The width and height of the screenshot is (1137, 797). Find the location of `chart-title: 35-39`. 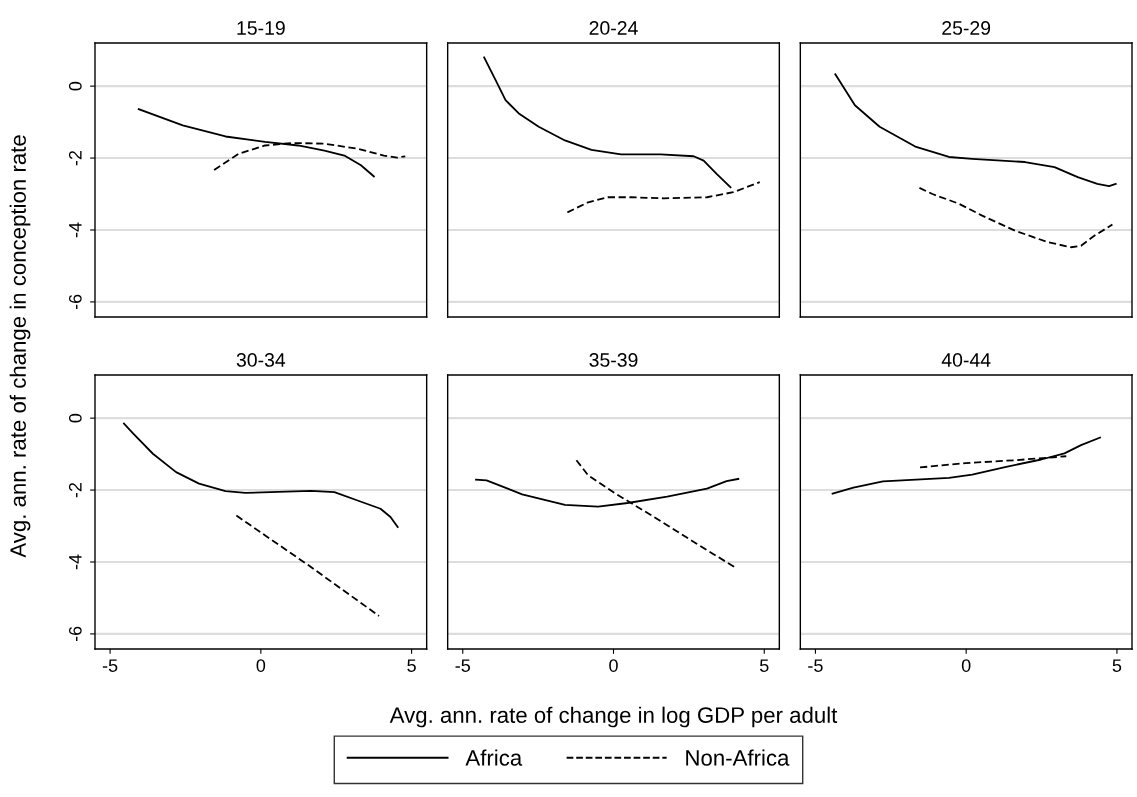

chart-title: 35-39 is located at coordinates (613, 360).